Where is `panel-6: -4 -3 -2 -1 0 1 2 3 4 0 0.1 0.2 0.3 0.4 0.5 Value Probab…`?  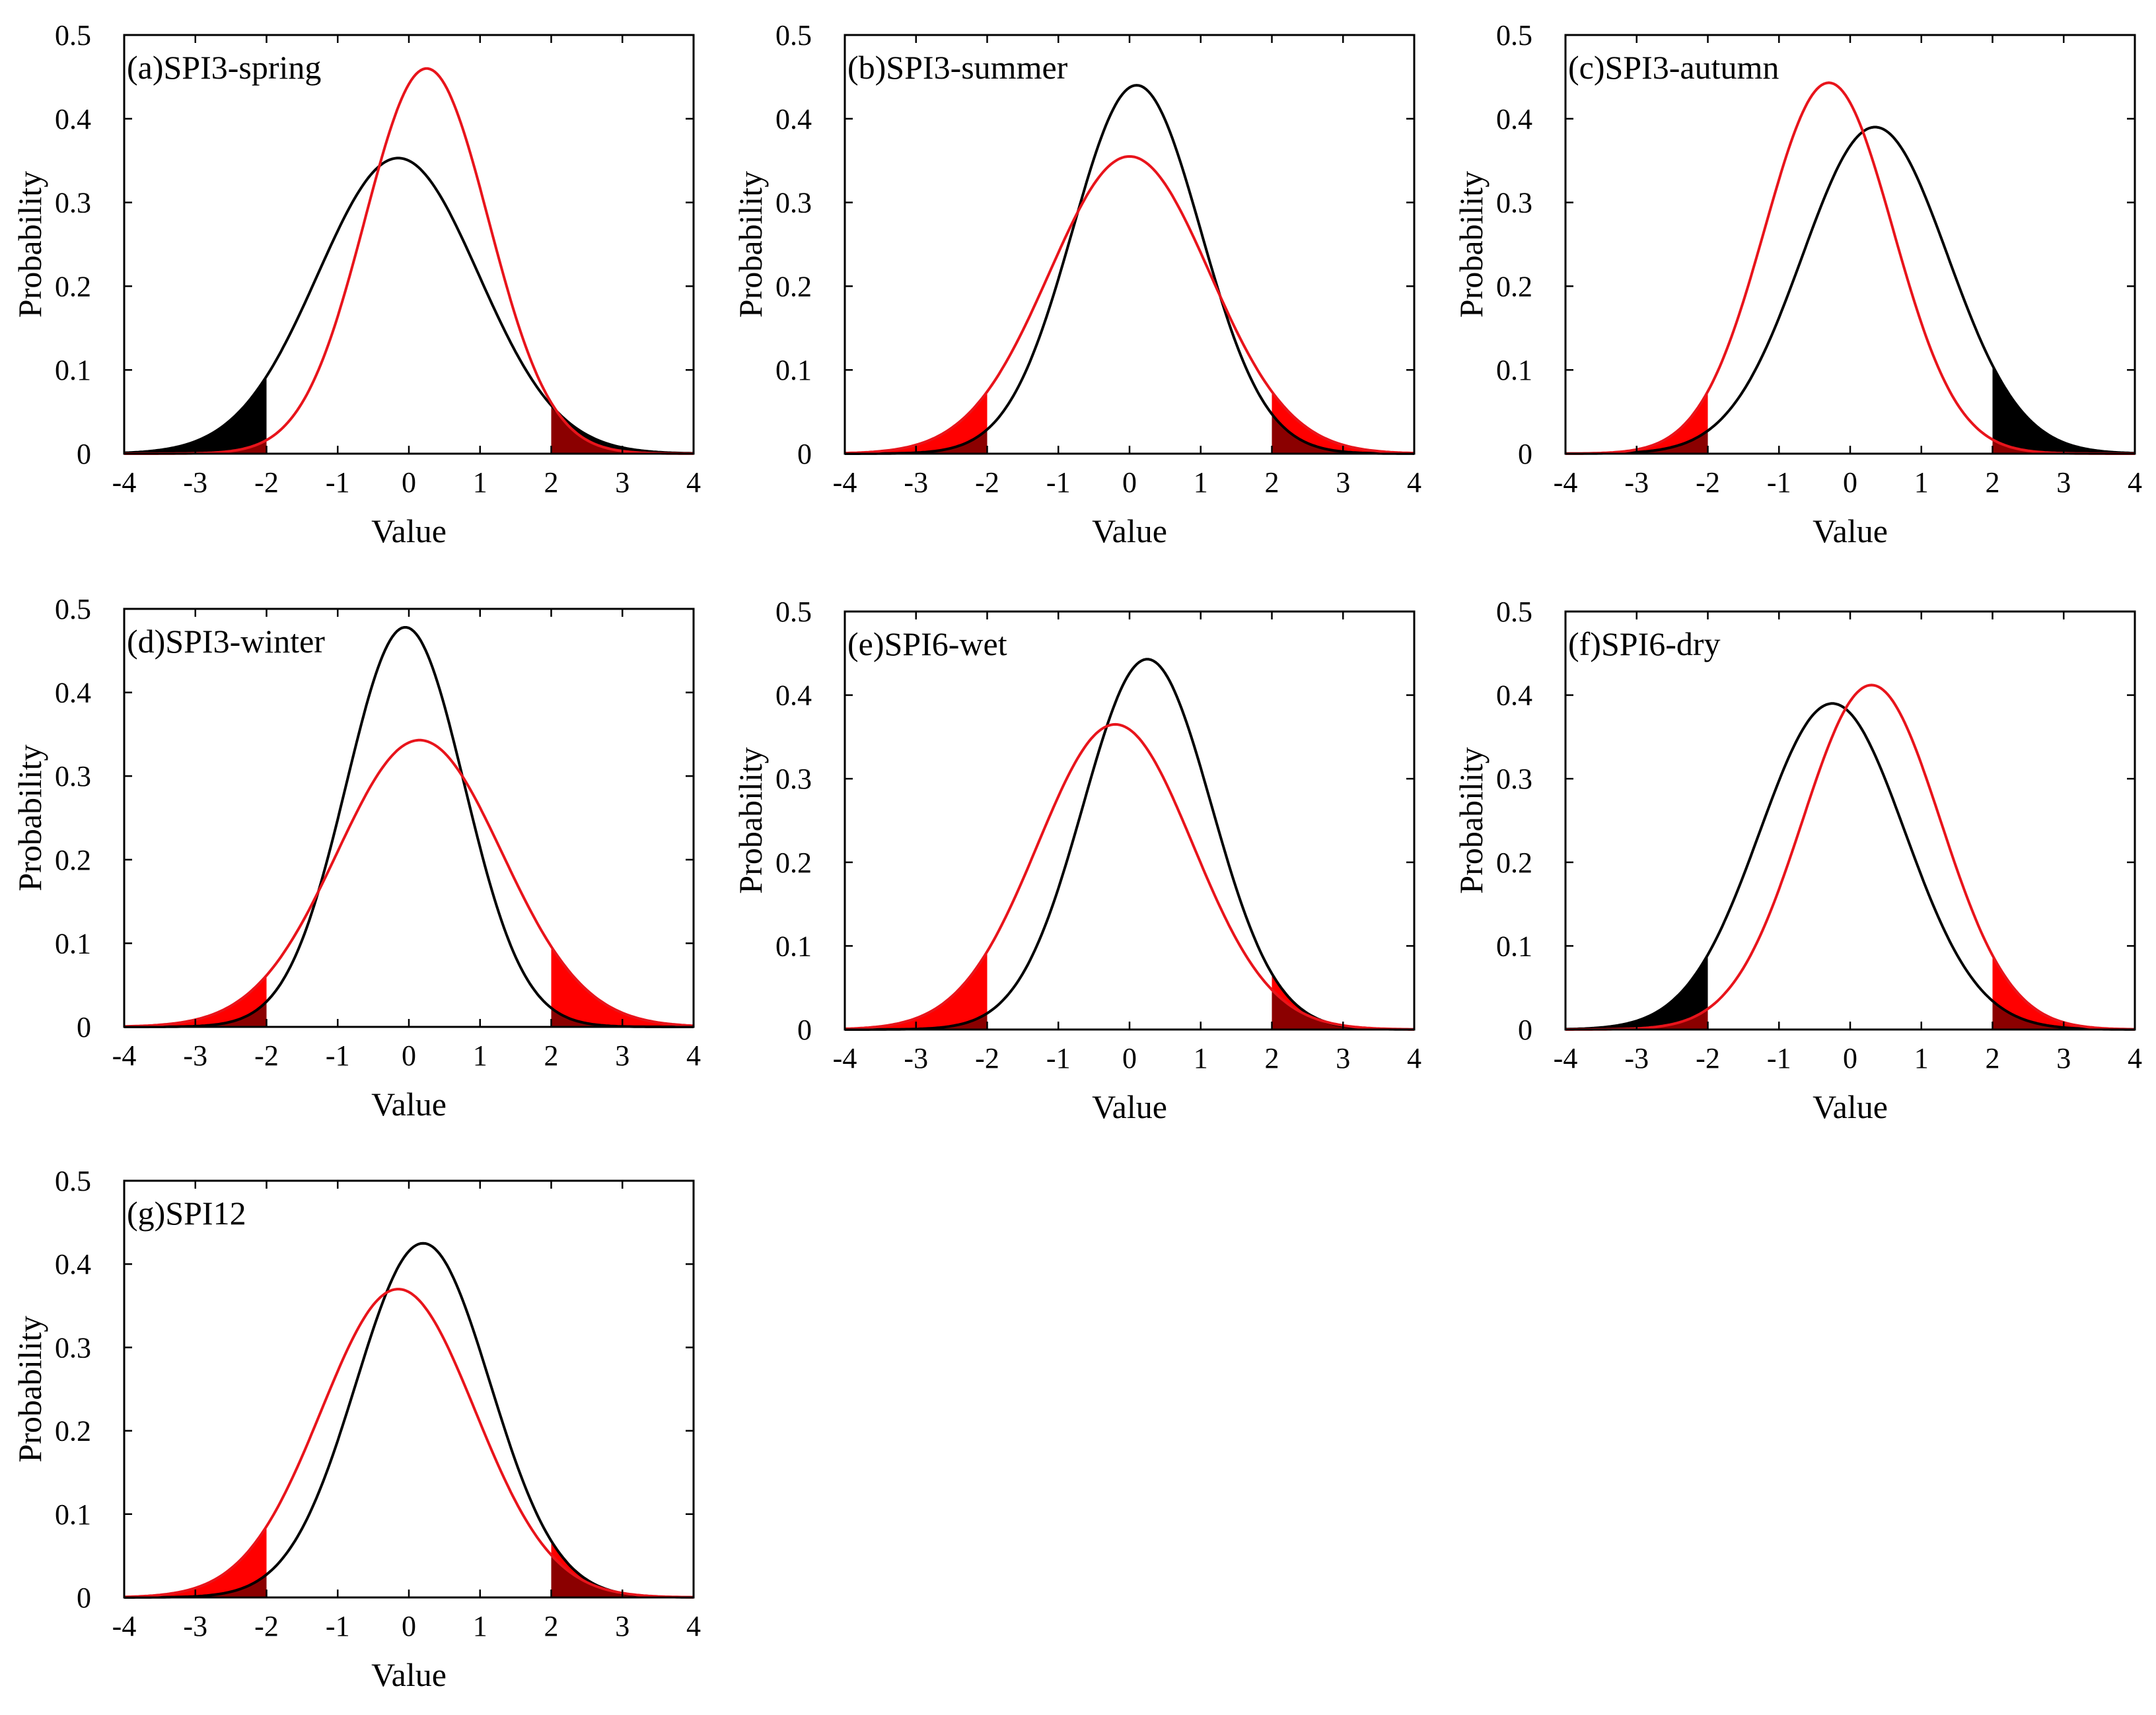
panel-6: -4 -3 -2 -1 0 1 2 3 4 0 0.1 0.2 0.3 0.4 0.5 Value Probab… is located at coordinates (1797, 860).